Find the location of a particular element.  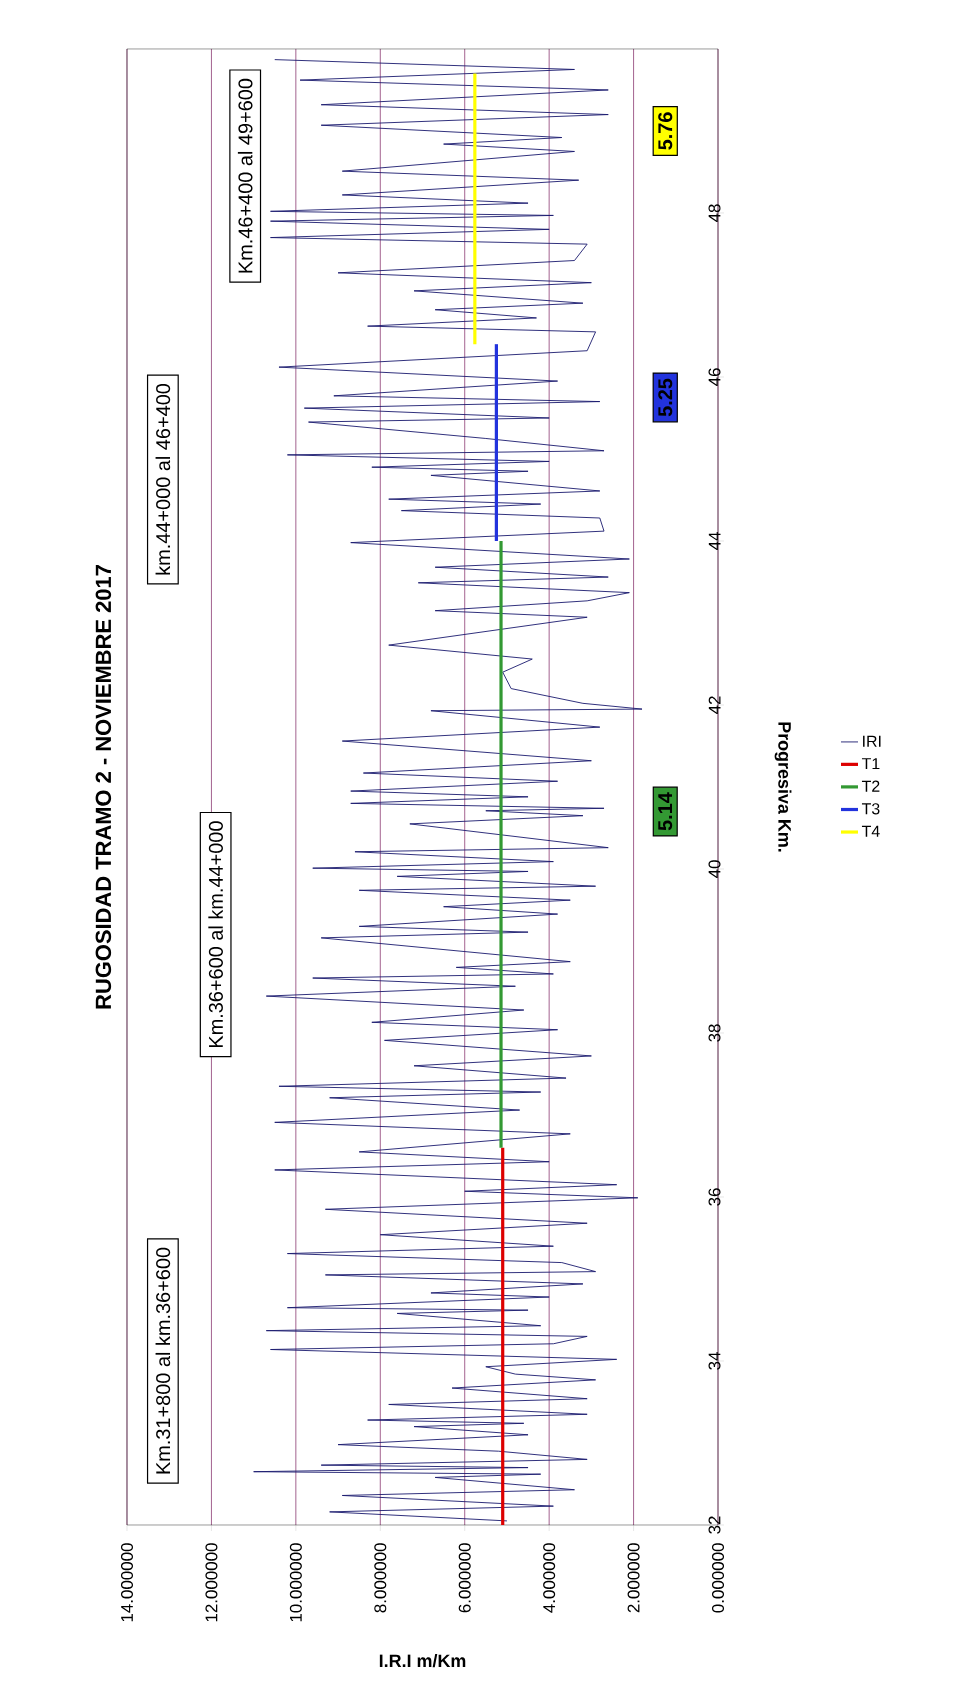

x-tick-label: 0.000000 is located at coordinates (718, 1578).